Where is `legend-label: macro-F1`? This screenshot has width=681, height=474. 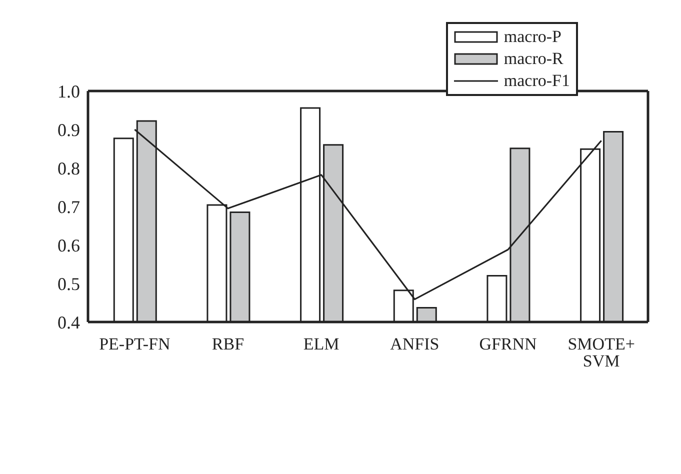
legend-label: macro-F1 is located at coordinates (537, 81).